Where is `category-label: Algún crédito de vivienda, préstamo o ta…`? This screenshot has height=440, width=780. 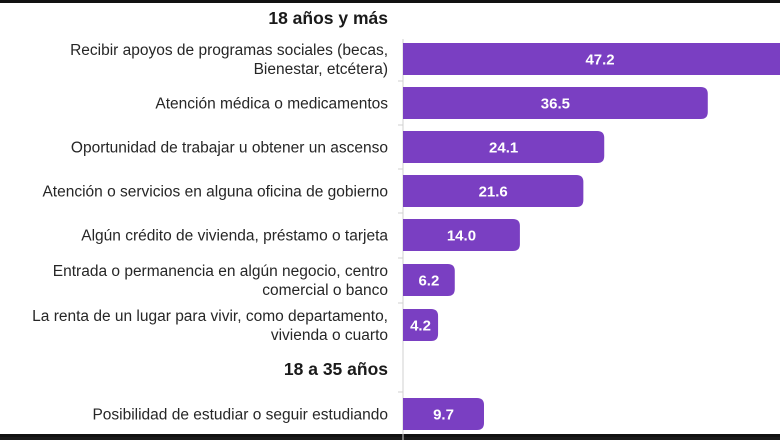 category-label: Algún crédito de vivienda, préstamo o ta… is located at coordinates (234, 236).